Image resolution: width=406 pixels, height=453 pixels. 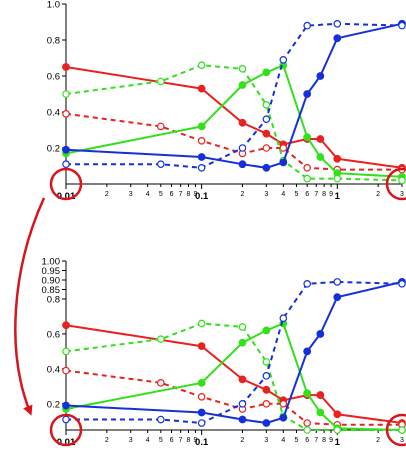 What do you see at coordinates (338, 442) in the screenshot?
I see `x-tick-label-major: 1` at bounding box center [338, 442].